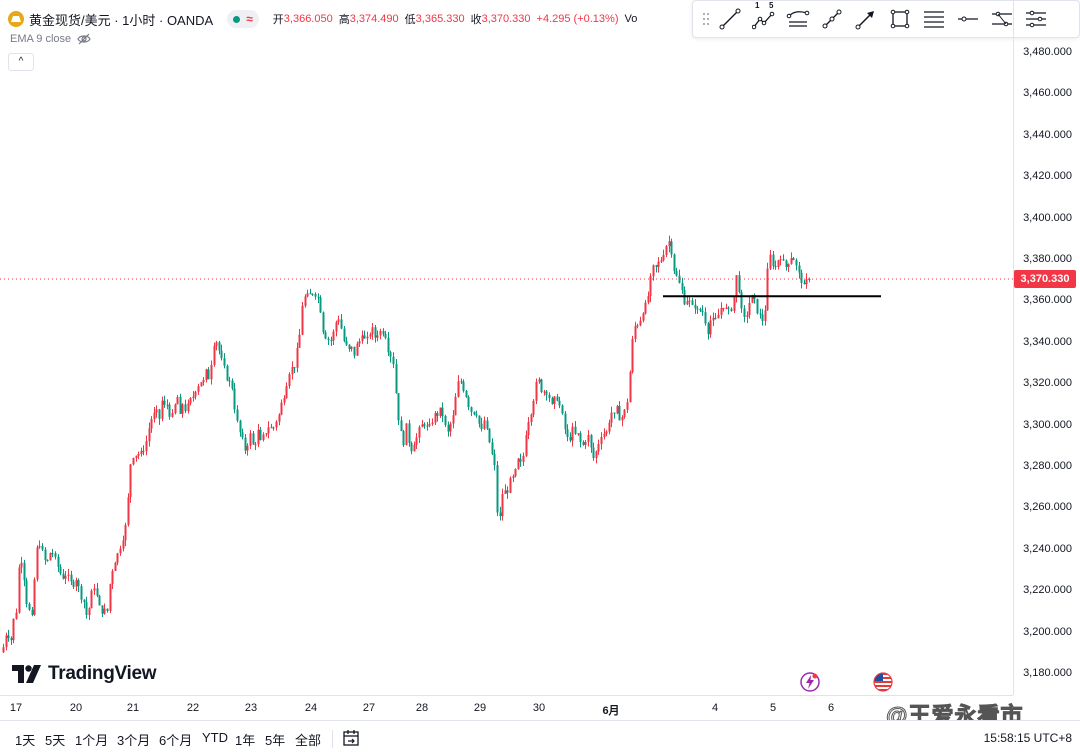 This screenshot has width=1080, height=755. What do you see at coordinates (41, 39) in the screenshot?
I see `indicator-label: EMA 9 close` at bounding box center [41, 39].